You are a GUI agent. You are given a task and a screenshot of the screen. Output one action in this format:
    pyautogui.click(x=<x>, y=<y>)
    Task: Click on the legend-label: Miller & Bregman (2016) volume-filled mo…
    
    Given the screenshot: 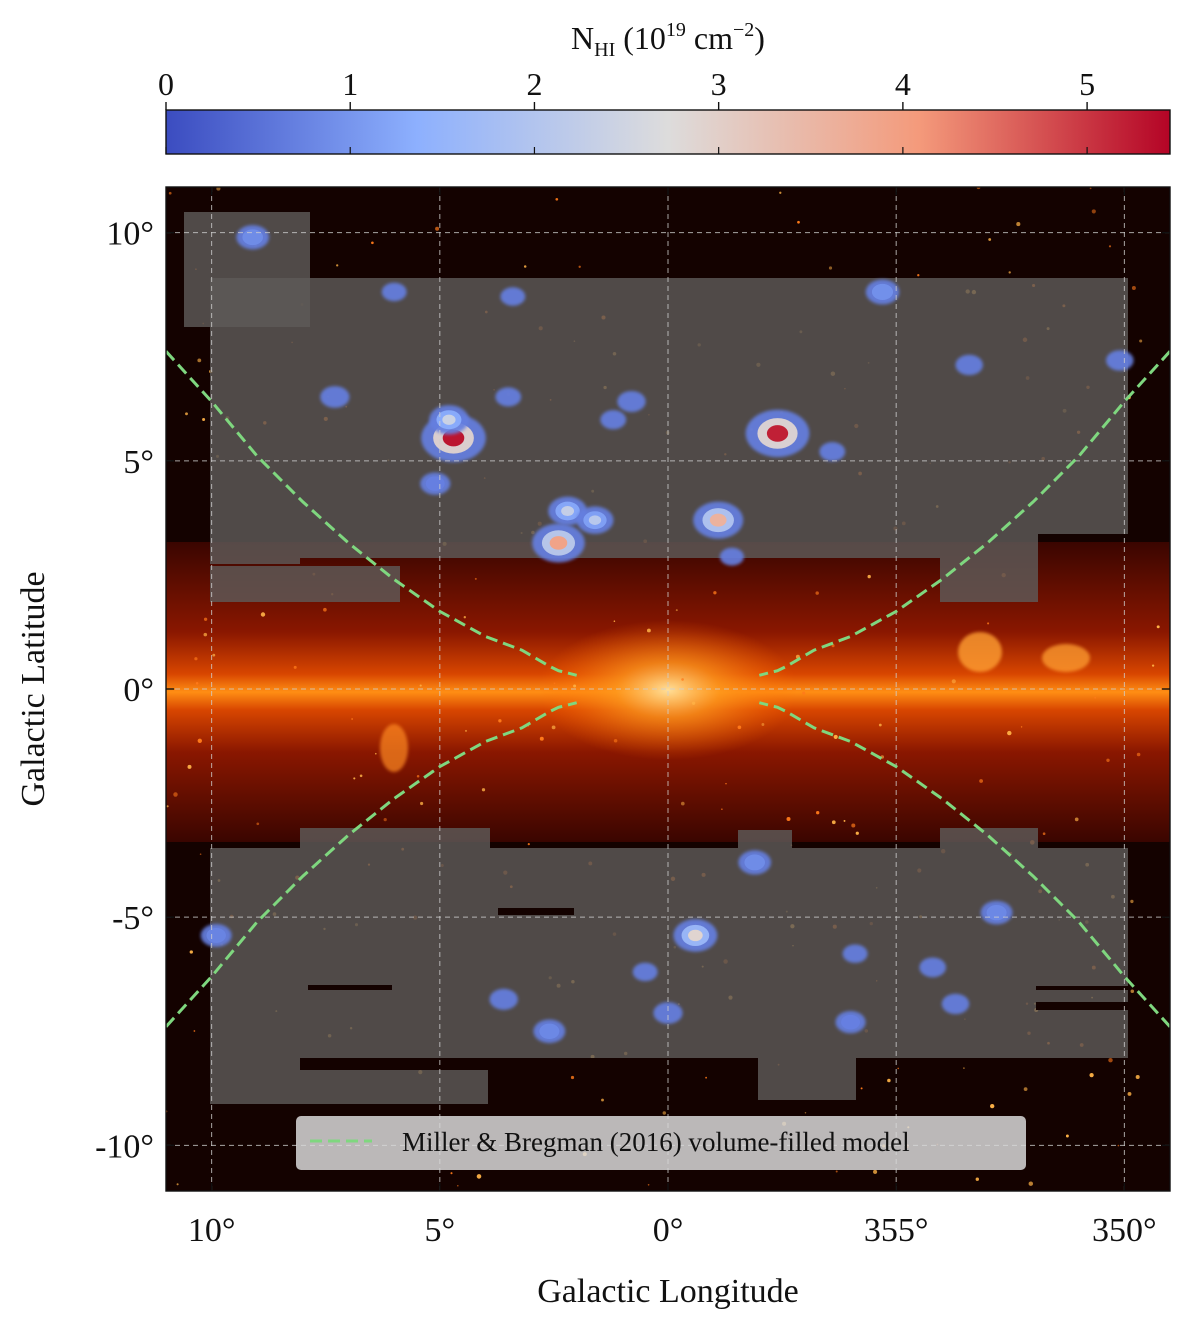 What is the action you would take?
    pyautogui.click(x=656, y=1142)
    